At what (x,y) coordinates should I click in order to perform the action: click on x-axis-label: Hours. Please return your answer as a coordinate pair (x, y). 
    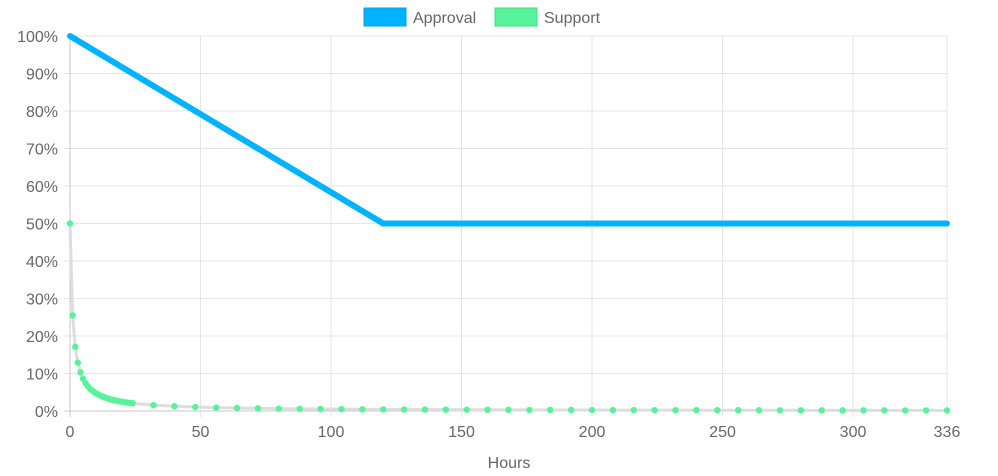
    Looking at the image, I should click on (509, 463).